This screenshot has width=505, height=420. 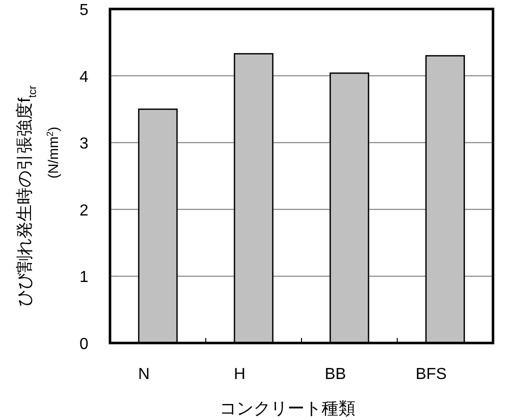 I want to click on x-axis-title: コンクリート種類, so click(x=288, y=408).